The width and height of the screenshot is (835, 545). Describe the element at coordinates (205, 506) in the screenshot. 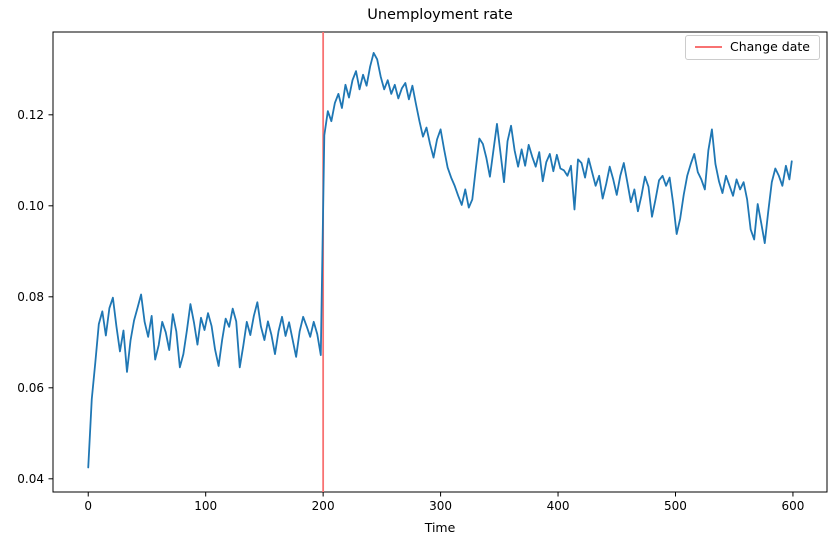

I see `x-tick-label: 100` at that location.